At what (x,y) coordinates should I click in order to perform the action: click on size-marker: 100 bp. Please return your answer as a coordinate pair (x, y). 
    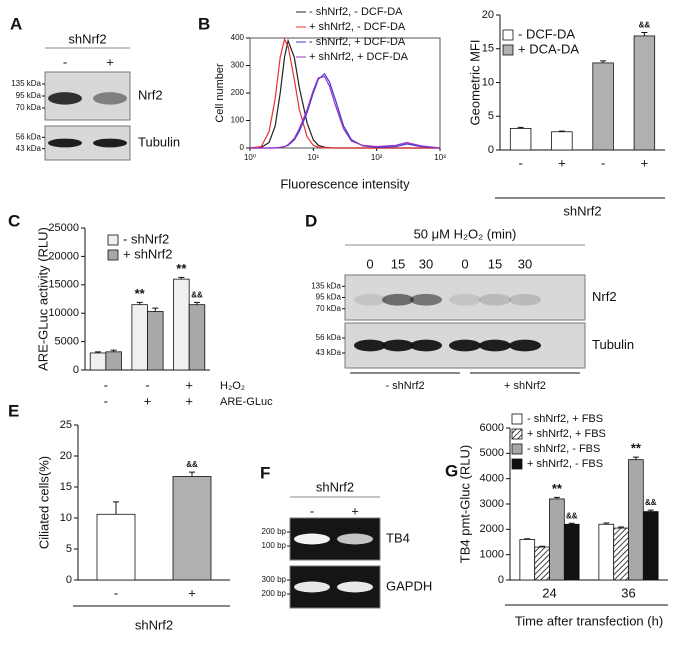
    Looking at the image, I should click on (274, 545).